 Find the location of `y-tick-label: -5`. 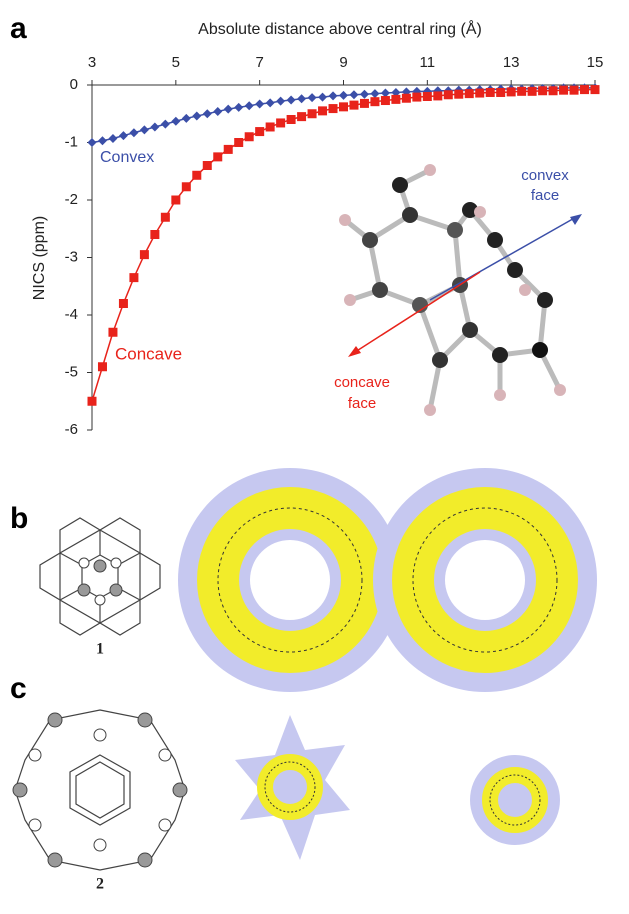

y-tick-label: -5 is located at coordinates (71, 371).